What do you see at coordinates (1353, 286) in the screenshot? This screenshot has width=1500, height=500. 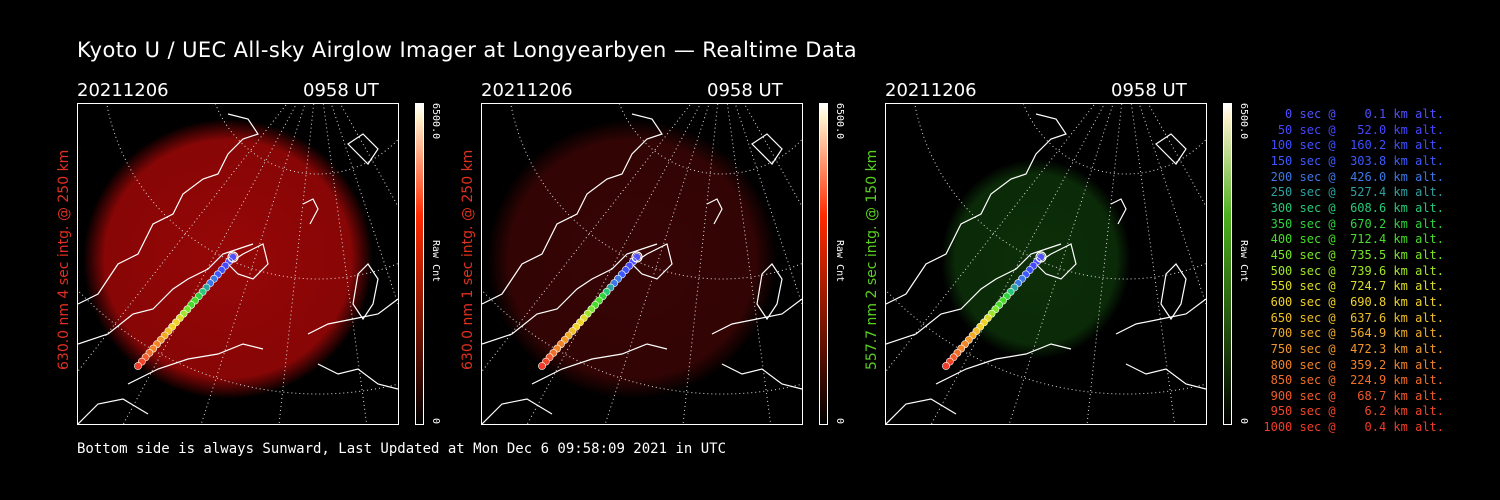 I see `legend-row: 550 sec @ 724.7 km alt.` at bounding box center [1353, 286].